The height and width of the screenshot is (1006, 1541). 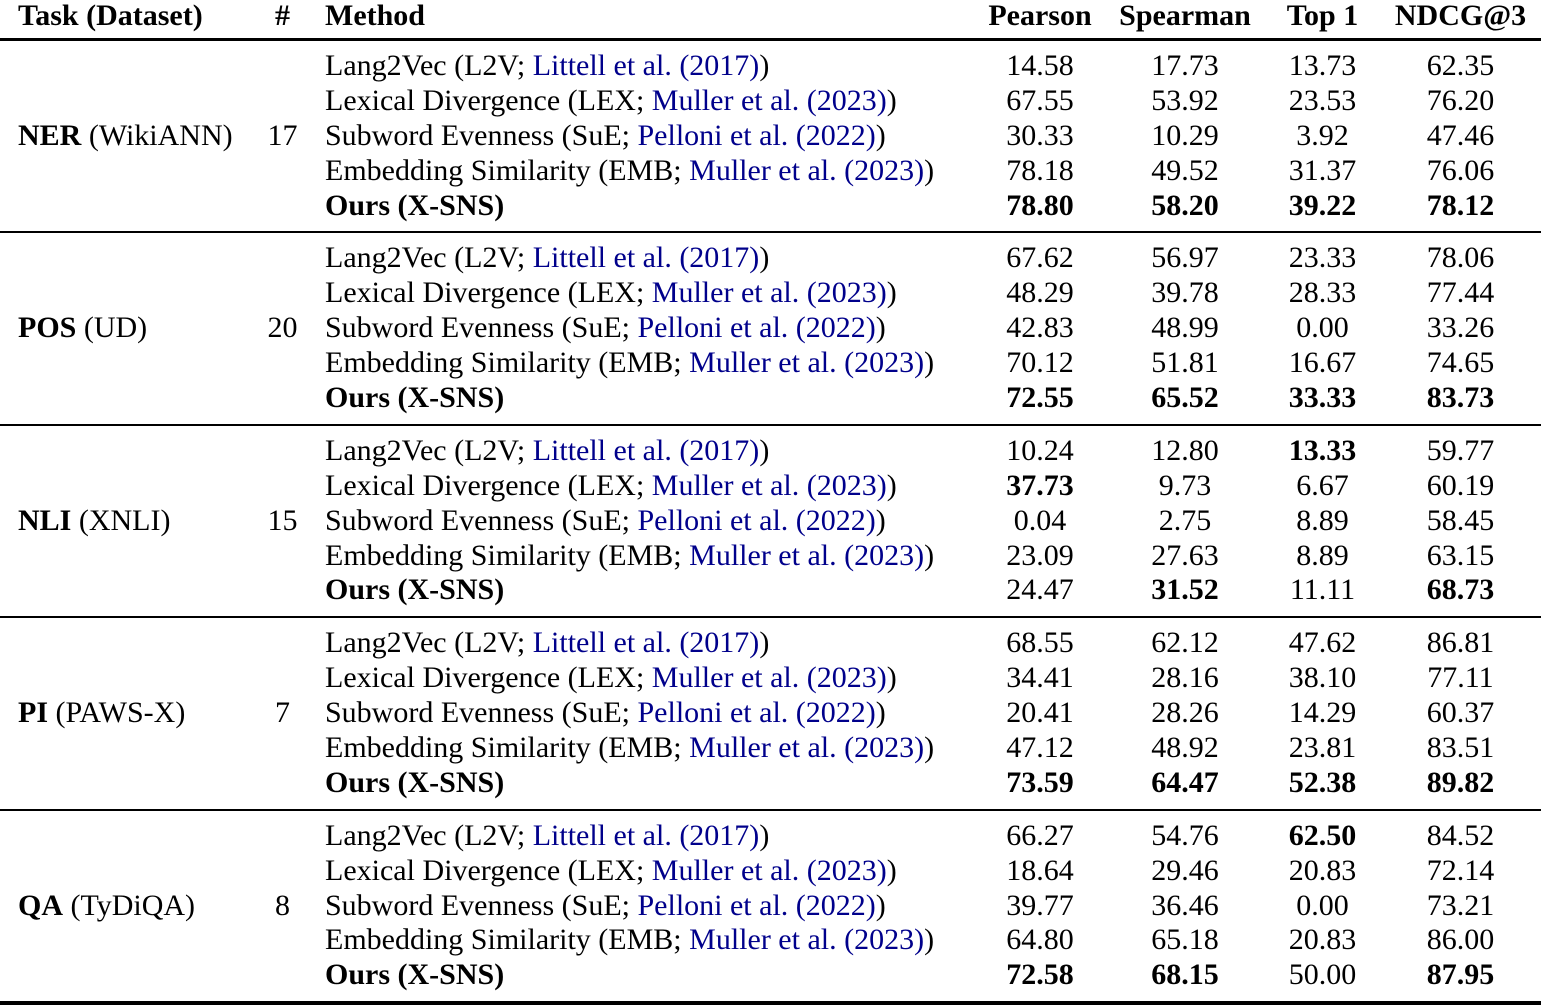 What do you see at coordinates (282, 520) in the screenshot?
I see `language-count: 15` at bounding box center [282, 520].